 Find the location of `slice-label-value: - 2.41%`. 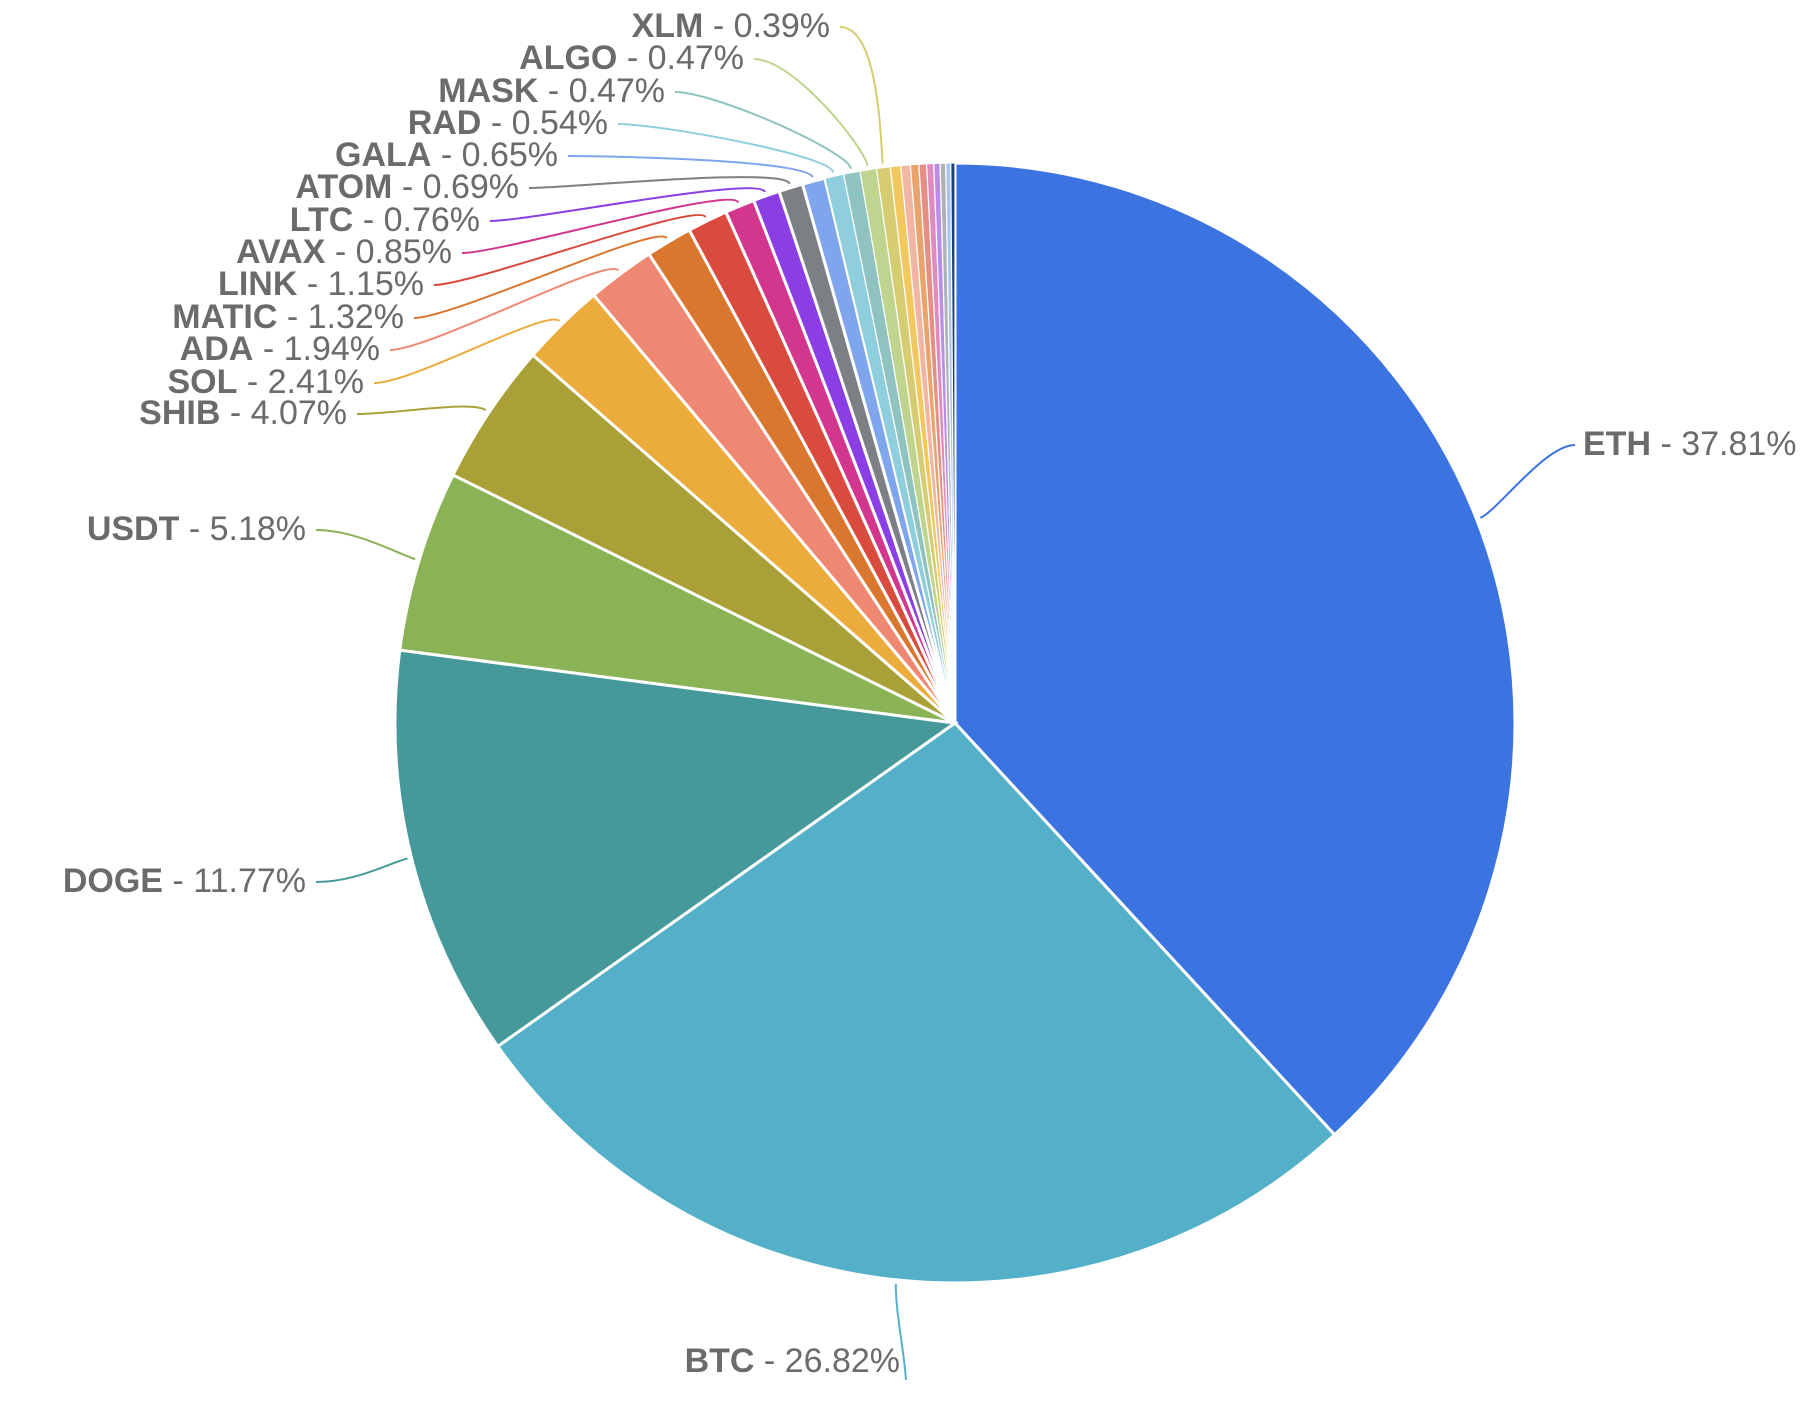

slice-label-value: - 2.41% is located at coordinates (300, 382).